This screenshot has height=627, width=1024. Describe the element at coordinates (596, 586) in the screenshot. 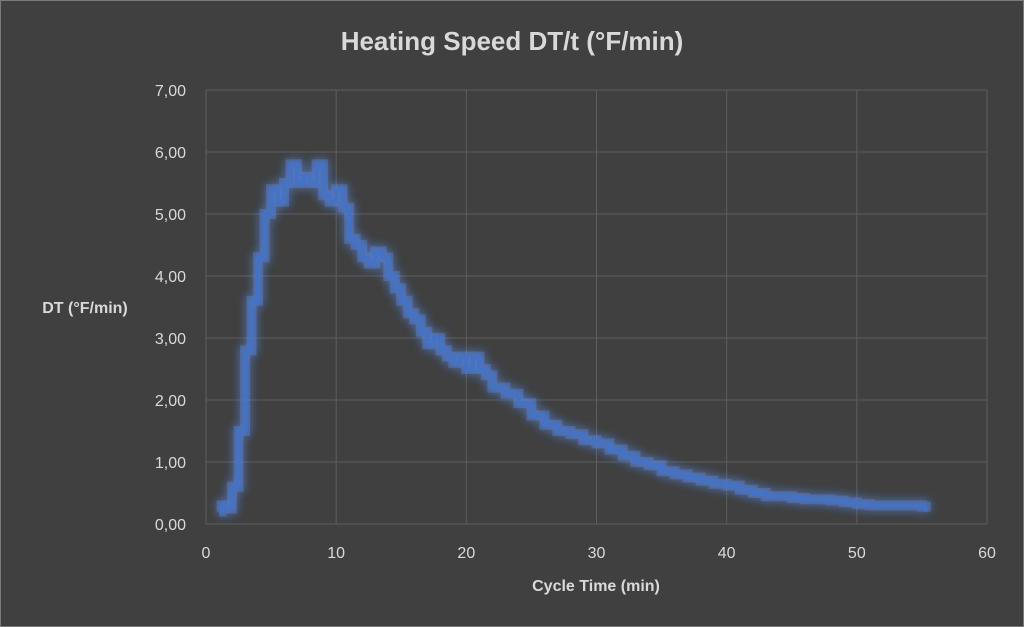

I see `x-axis-title: Cycle Time (min)` at that location.